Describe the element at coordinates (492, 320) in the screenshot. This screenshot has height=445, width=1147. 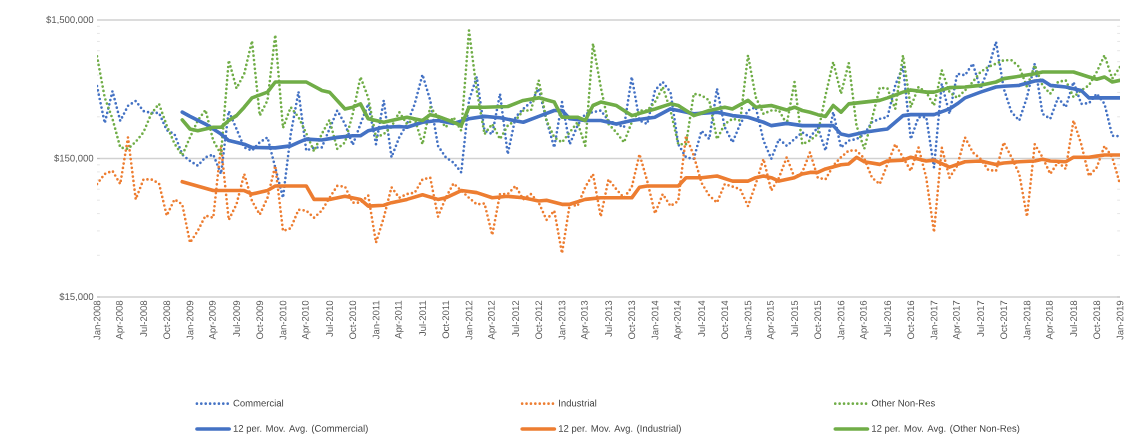
I see `x-tick-label: Apr-2012` at that location.